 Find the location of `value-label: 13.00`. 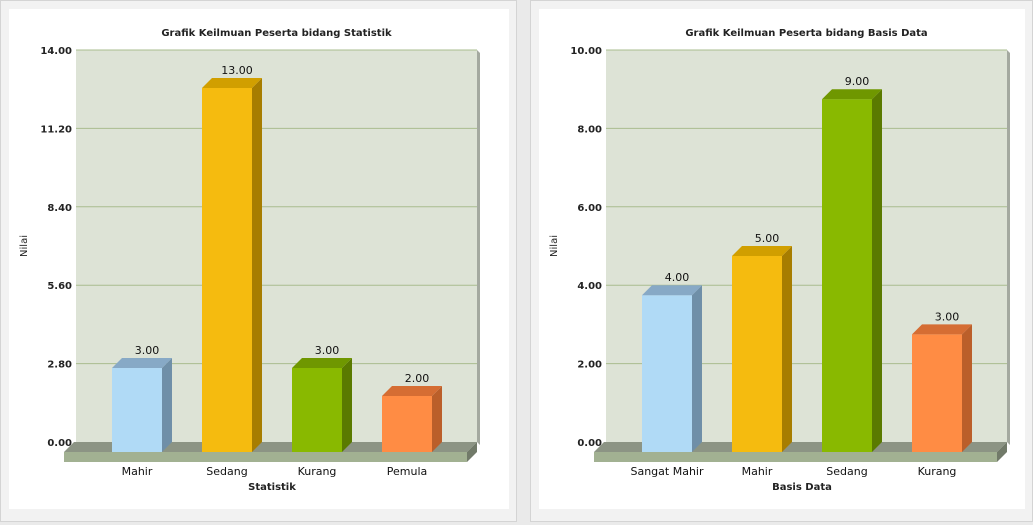

value-label: 13.00 is located at coordinates (237, 70).